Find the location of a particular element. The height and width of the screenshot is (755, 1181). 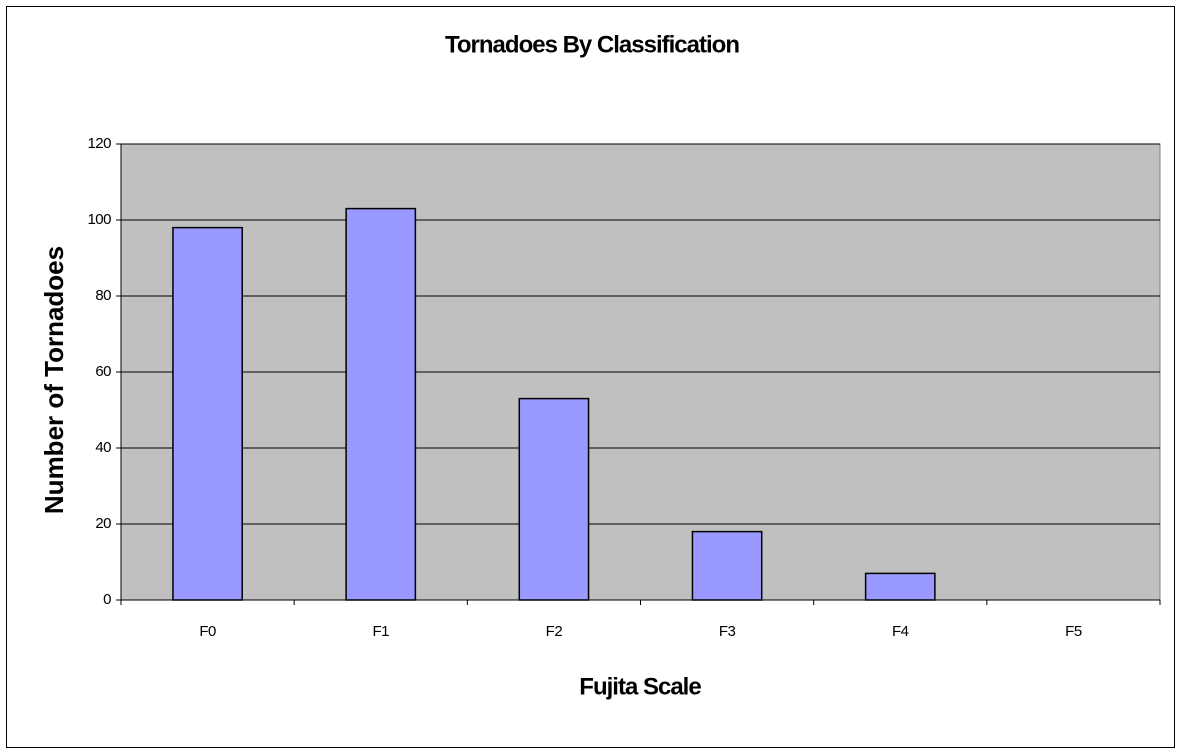

y-tick-label: 120 is located at coordinates (99, 143).